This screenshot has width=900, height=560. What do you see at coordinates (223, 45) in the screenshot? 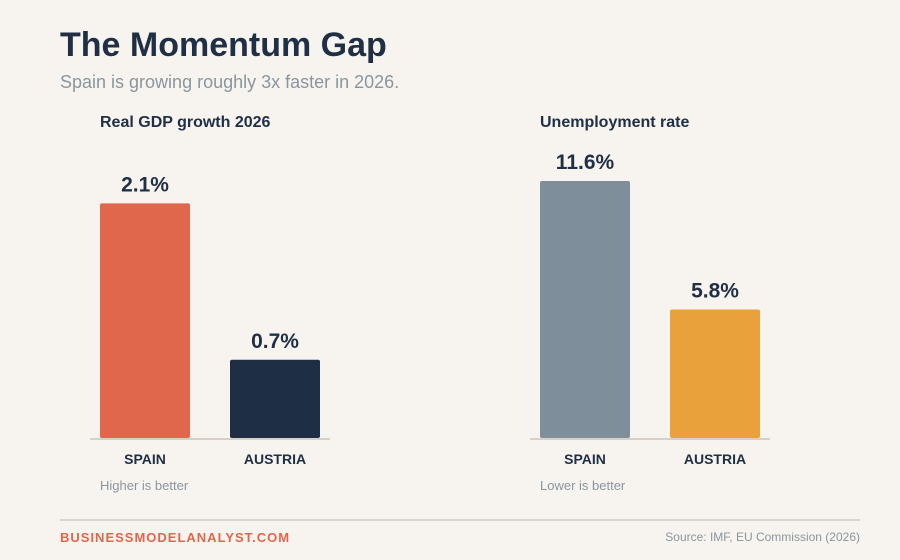
I see `page-title: The Momentum Gap` at bounding box center [223, 45].